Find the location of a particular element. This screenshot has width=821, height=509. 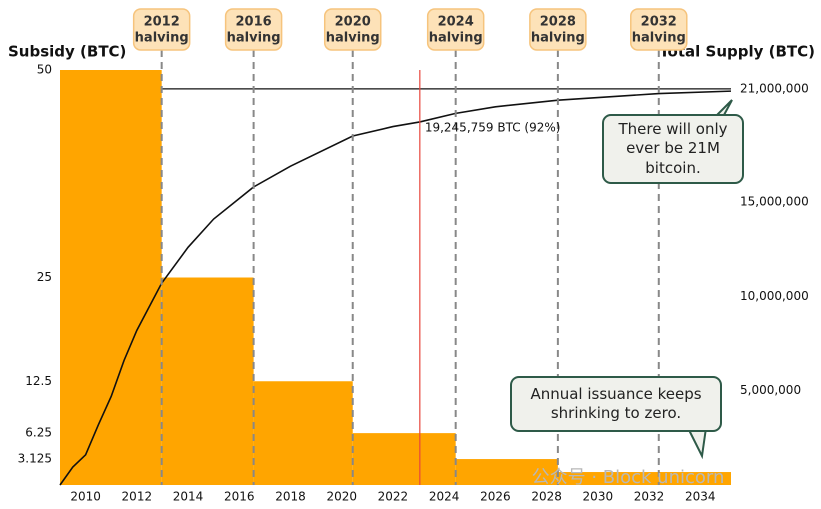

halving-year: 2028 is located at coordinates (558, 22).